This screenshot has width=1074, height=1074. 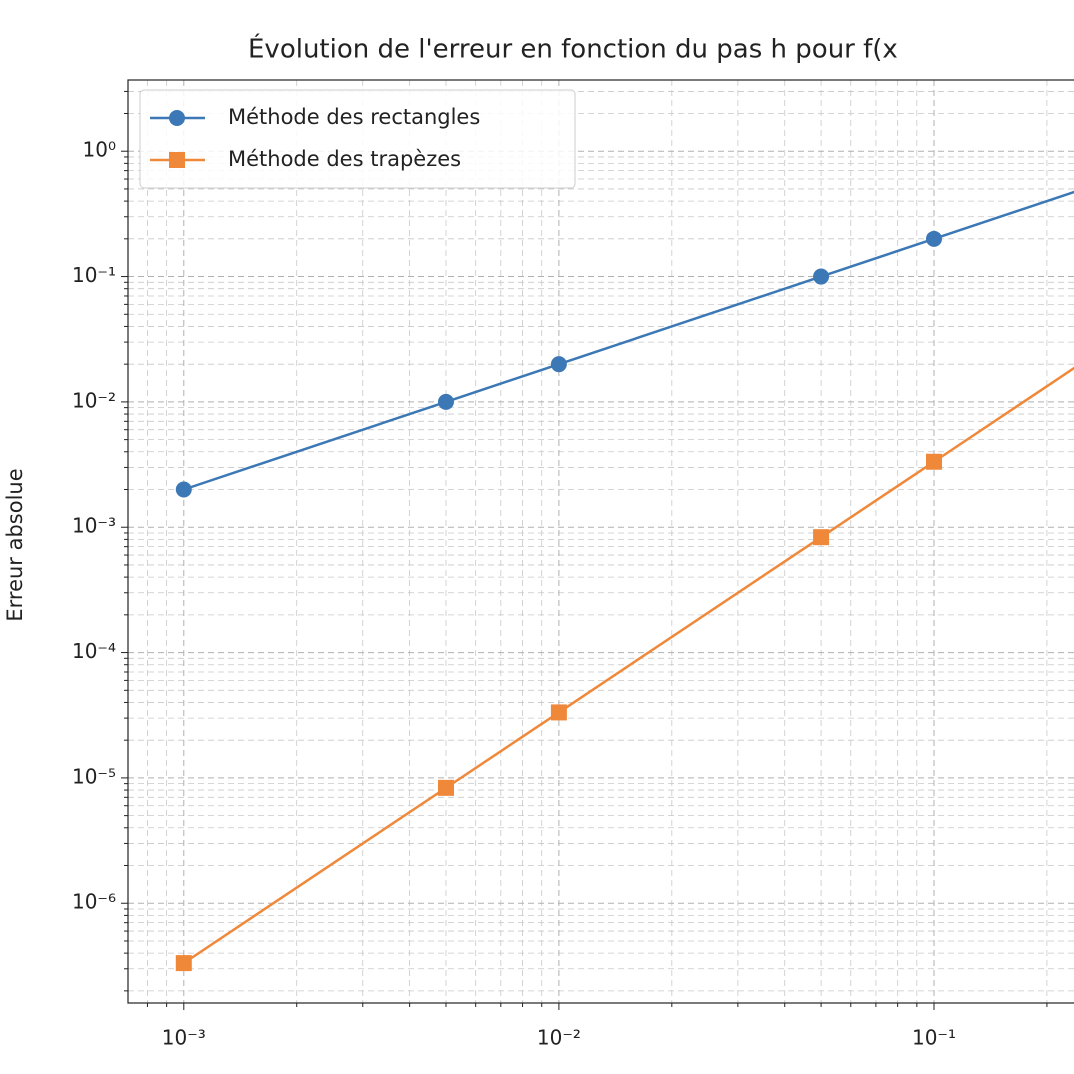 What do you see at coordinates (934, 1038) in the screenshot?
I see `x-tick-label: 10⁻¹` at bounding box center [934, 1038].